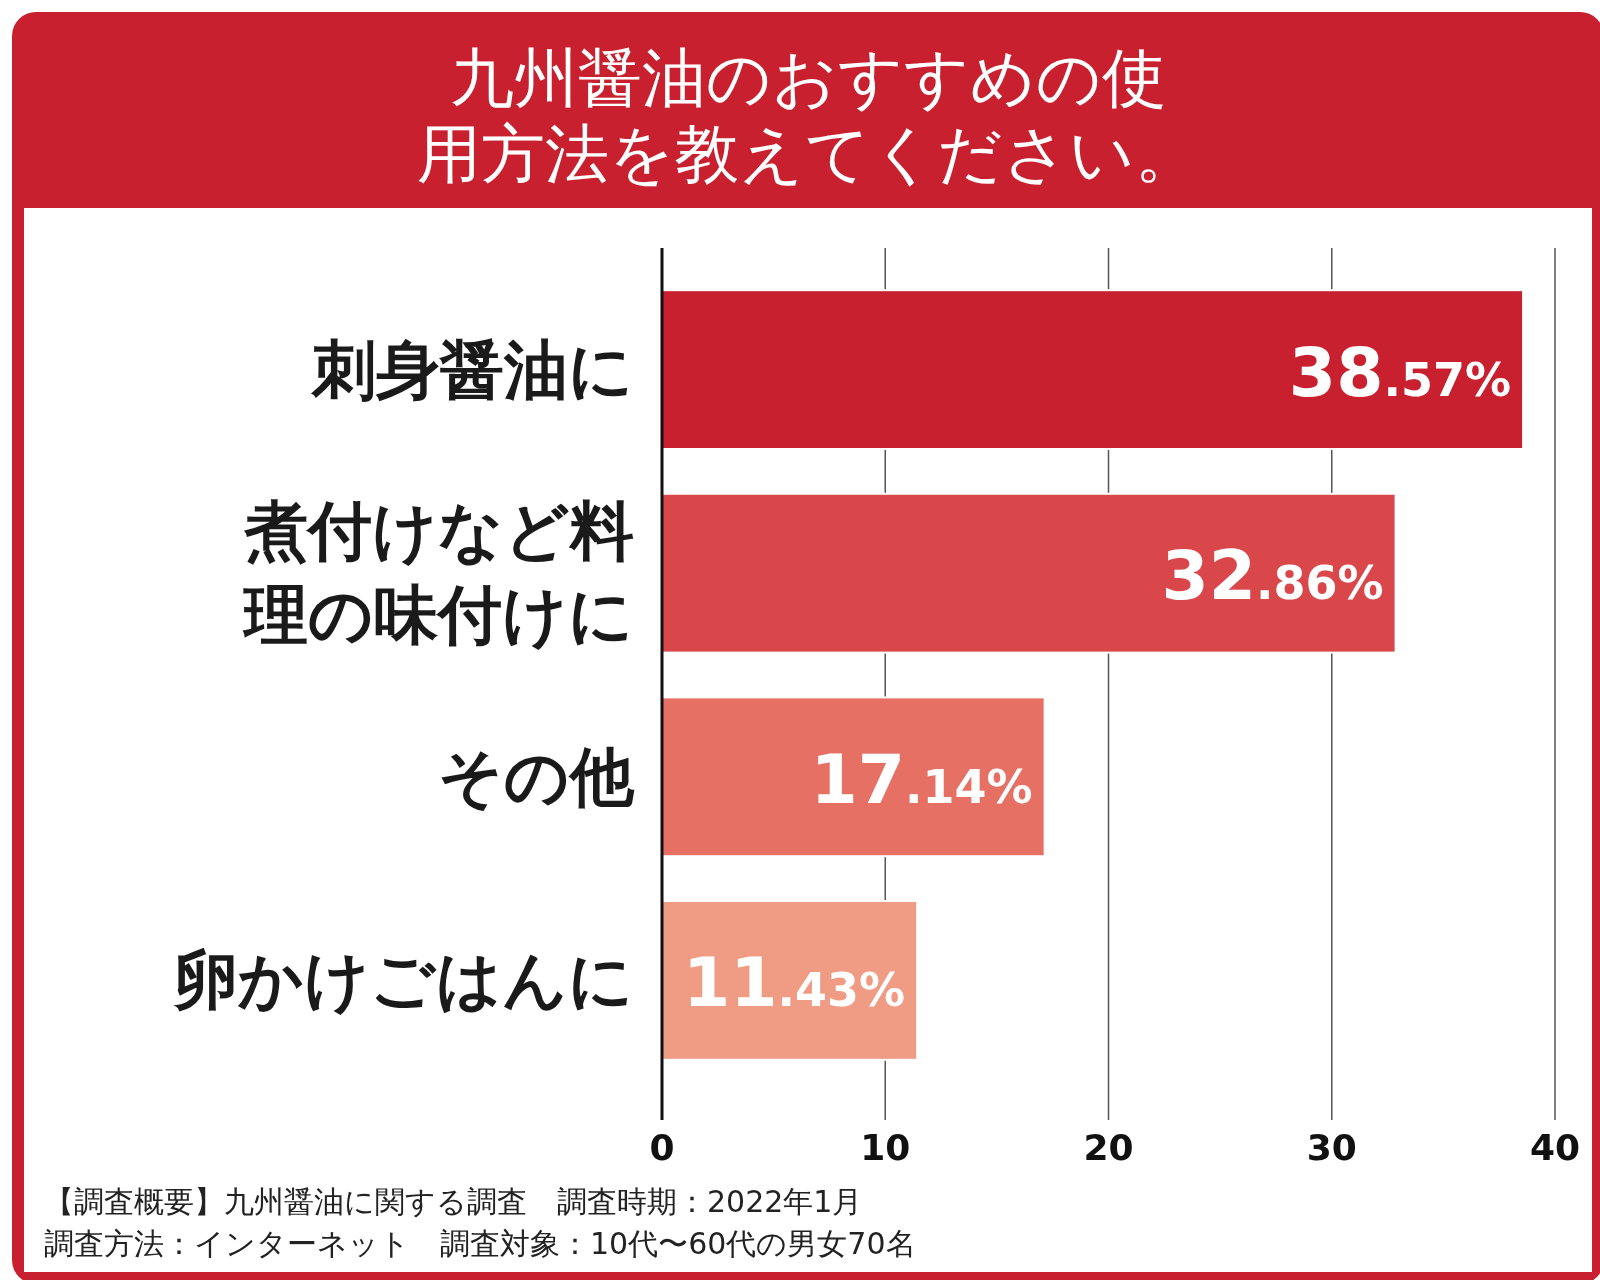 This screenshot has height=1280, width=1600. Describe the element at coordinates (1272, 576) in the screenshot. I see `data-label: 32.86%` at that location.